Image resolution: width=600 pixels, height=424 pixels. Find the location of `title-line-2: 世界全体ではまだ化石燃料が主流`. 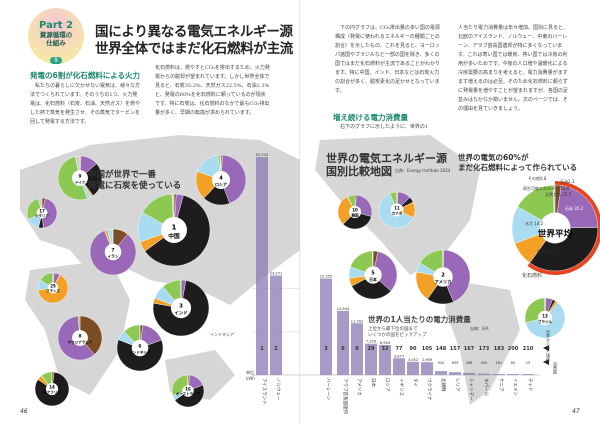

title-line-2: 世界全体ではまだ化石燃料が主流 is located at coordinates (194, 49).